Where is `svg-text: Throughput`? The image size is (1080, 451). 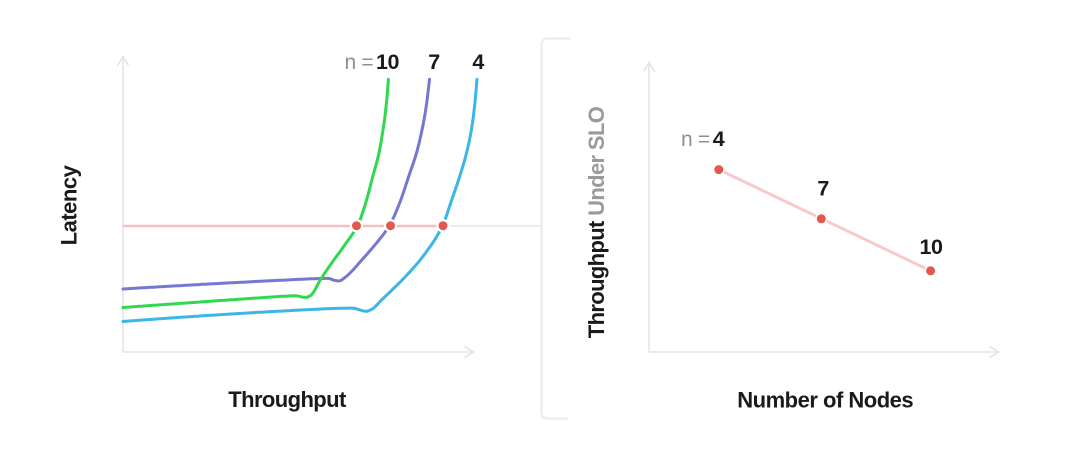
svg-text: Throughput is located at coordinates (287, 399).